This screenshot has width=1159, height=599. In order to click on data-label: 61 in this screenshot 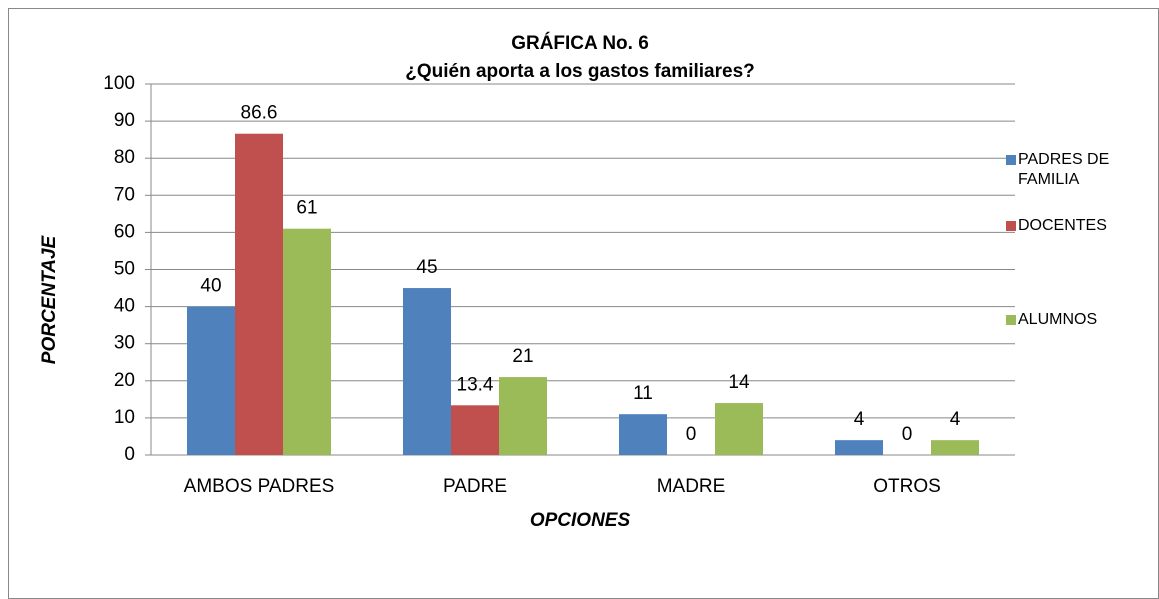, I will do `click(306, 208)`.